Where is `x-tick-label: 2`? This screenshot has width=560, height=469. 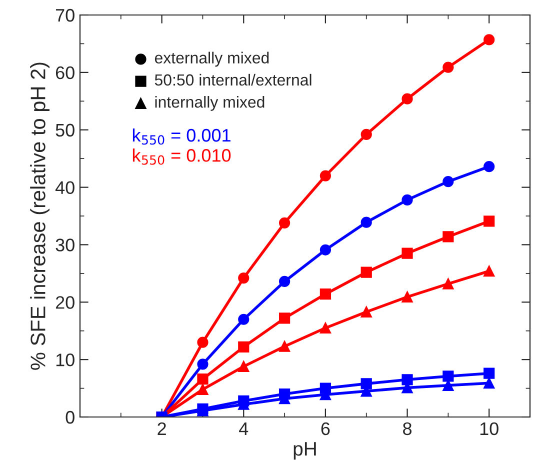 x-tick-label: 2 is located at coordinates (162, 428).